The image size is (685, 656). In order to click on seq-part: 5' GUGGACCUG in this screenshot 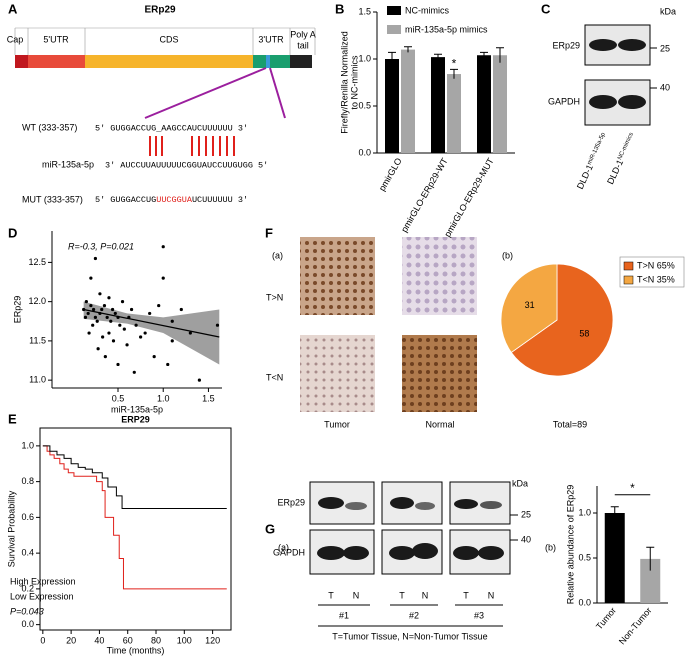, I will do `click(125, 200)`.